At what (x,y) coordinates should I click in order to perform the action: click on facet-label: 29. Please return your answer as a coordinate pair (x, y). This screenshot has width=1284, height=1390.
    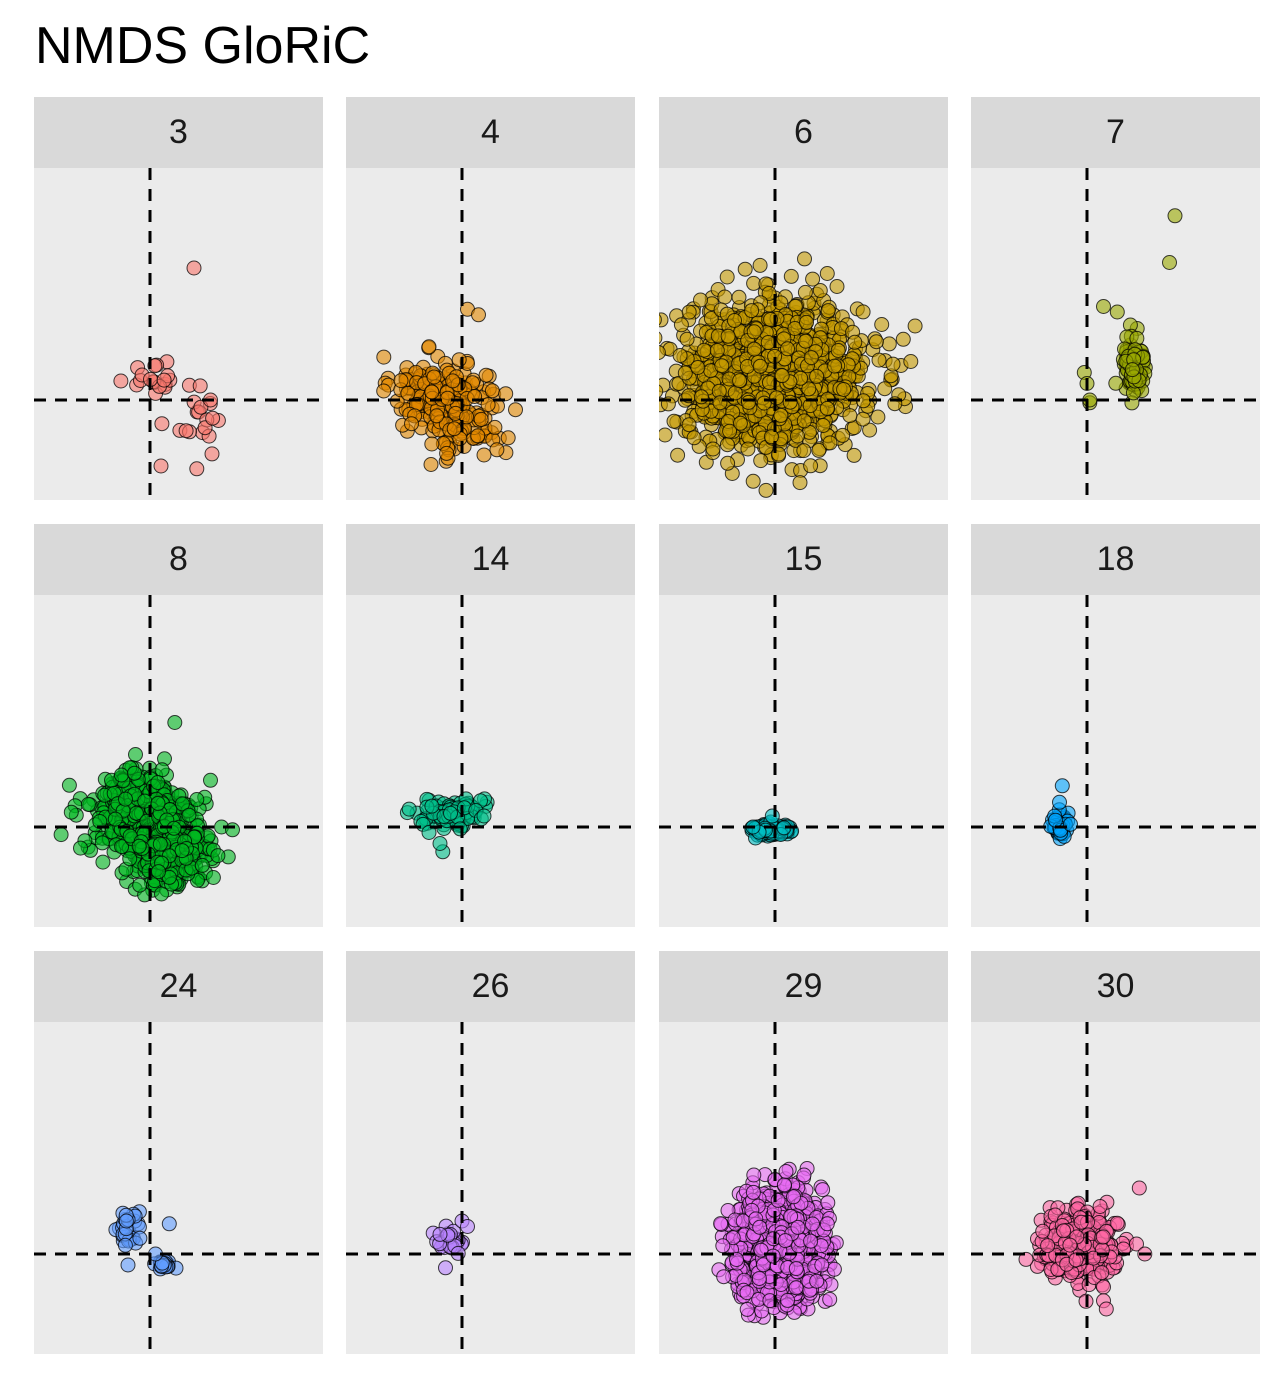
    Looking at the image, I should click on (803, 986).